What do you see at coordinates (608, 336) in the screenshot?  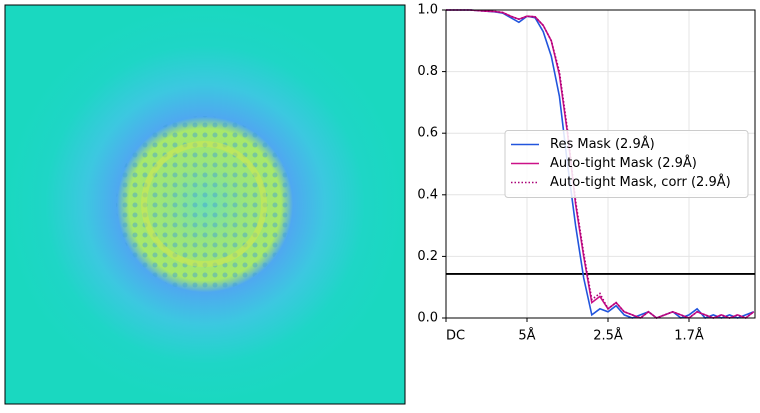 I see `x-tick-label: 2.5Å` at bounding box center [608, 336].